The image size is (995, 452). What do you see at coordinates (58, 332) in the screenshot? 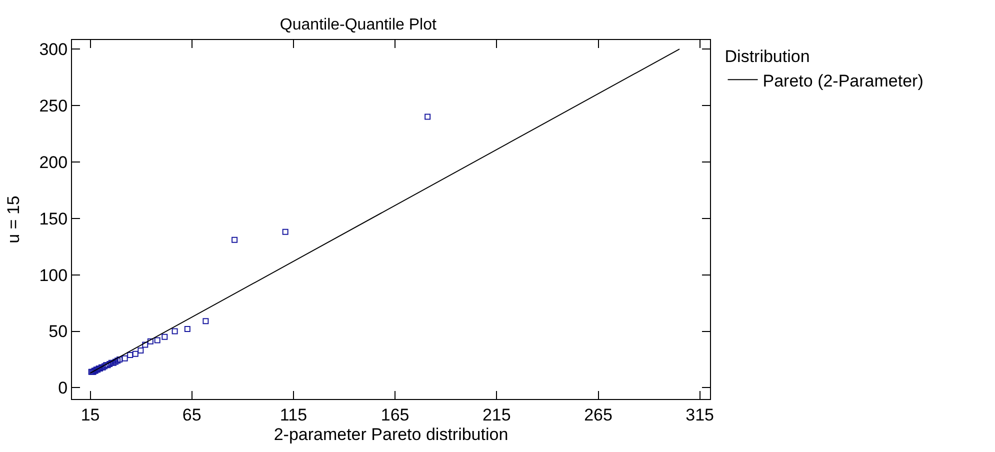
I see `y-tick-label: 50` at bounding box center [58, 332].